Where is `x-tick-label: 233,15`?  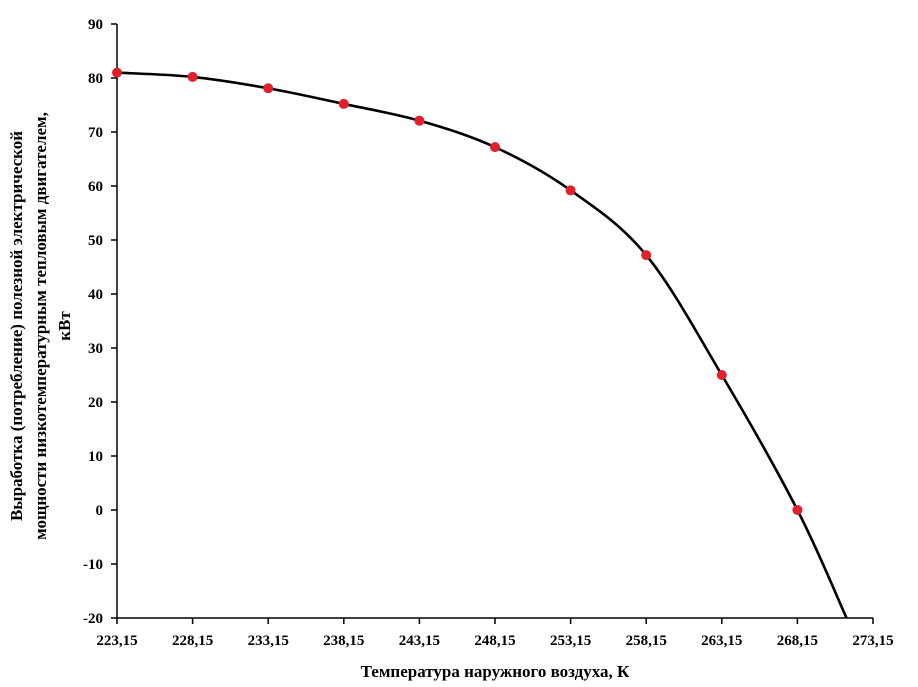 x-tick-label: 233,15 is located at coordinates (268, 641).